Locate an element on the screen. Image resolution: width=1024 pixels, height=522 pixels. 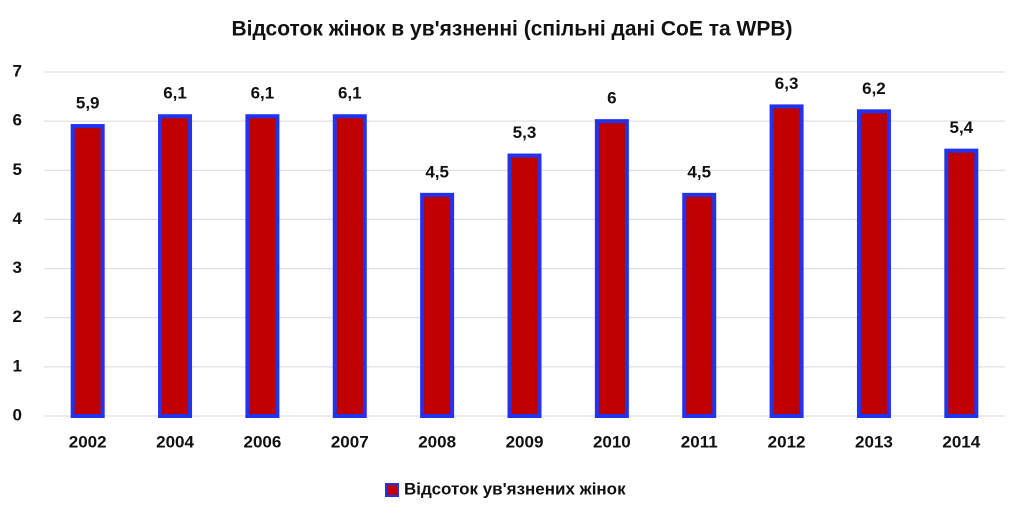
x-tick-label: 2010 is located at coordinates (612, 441).